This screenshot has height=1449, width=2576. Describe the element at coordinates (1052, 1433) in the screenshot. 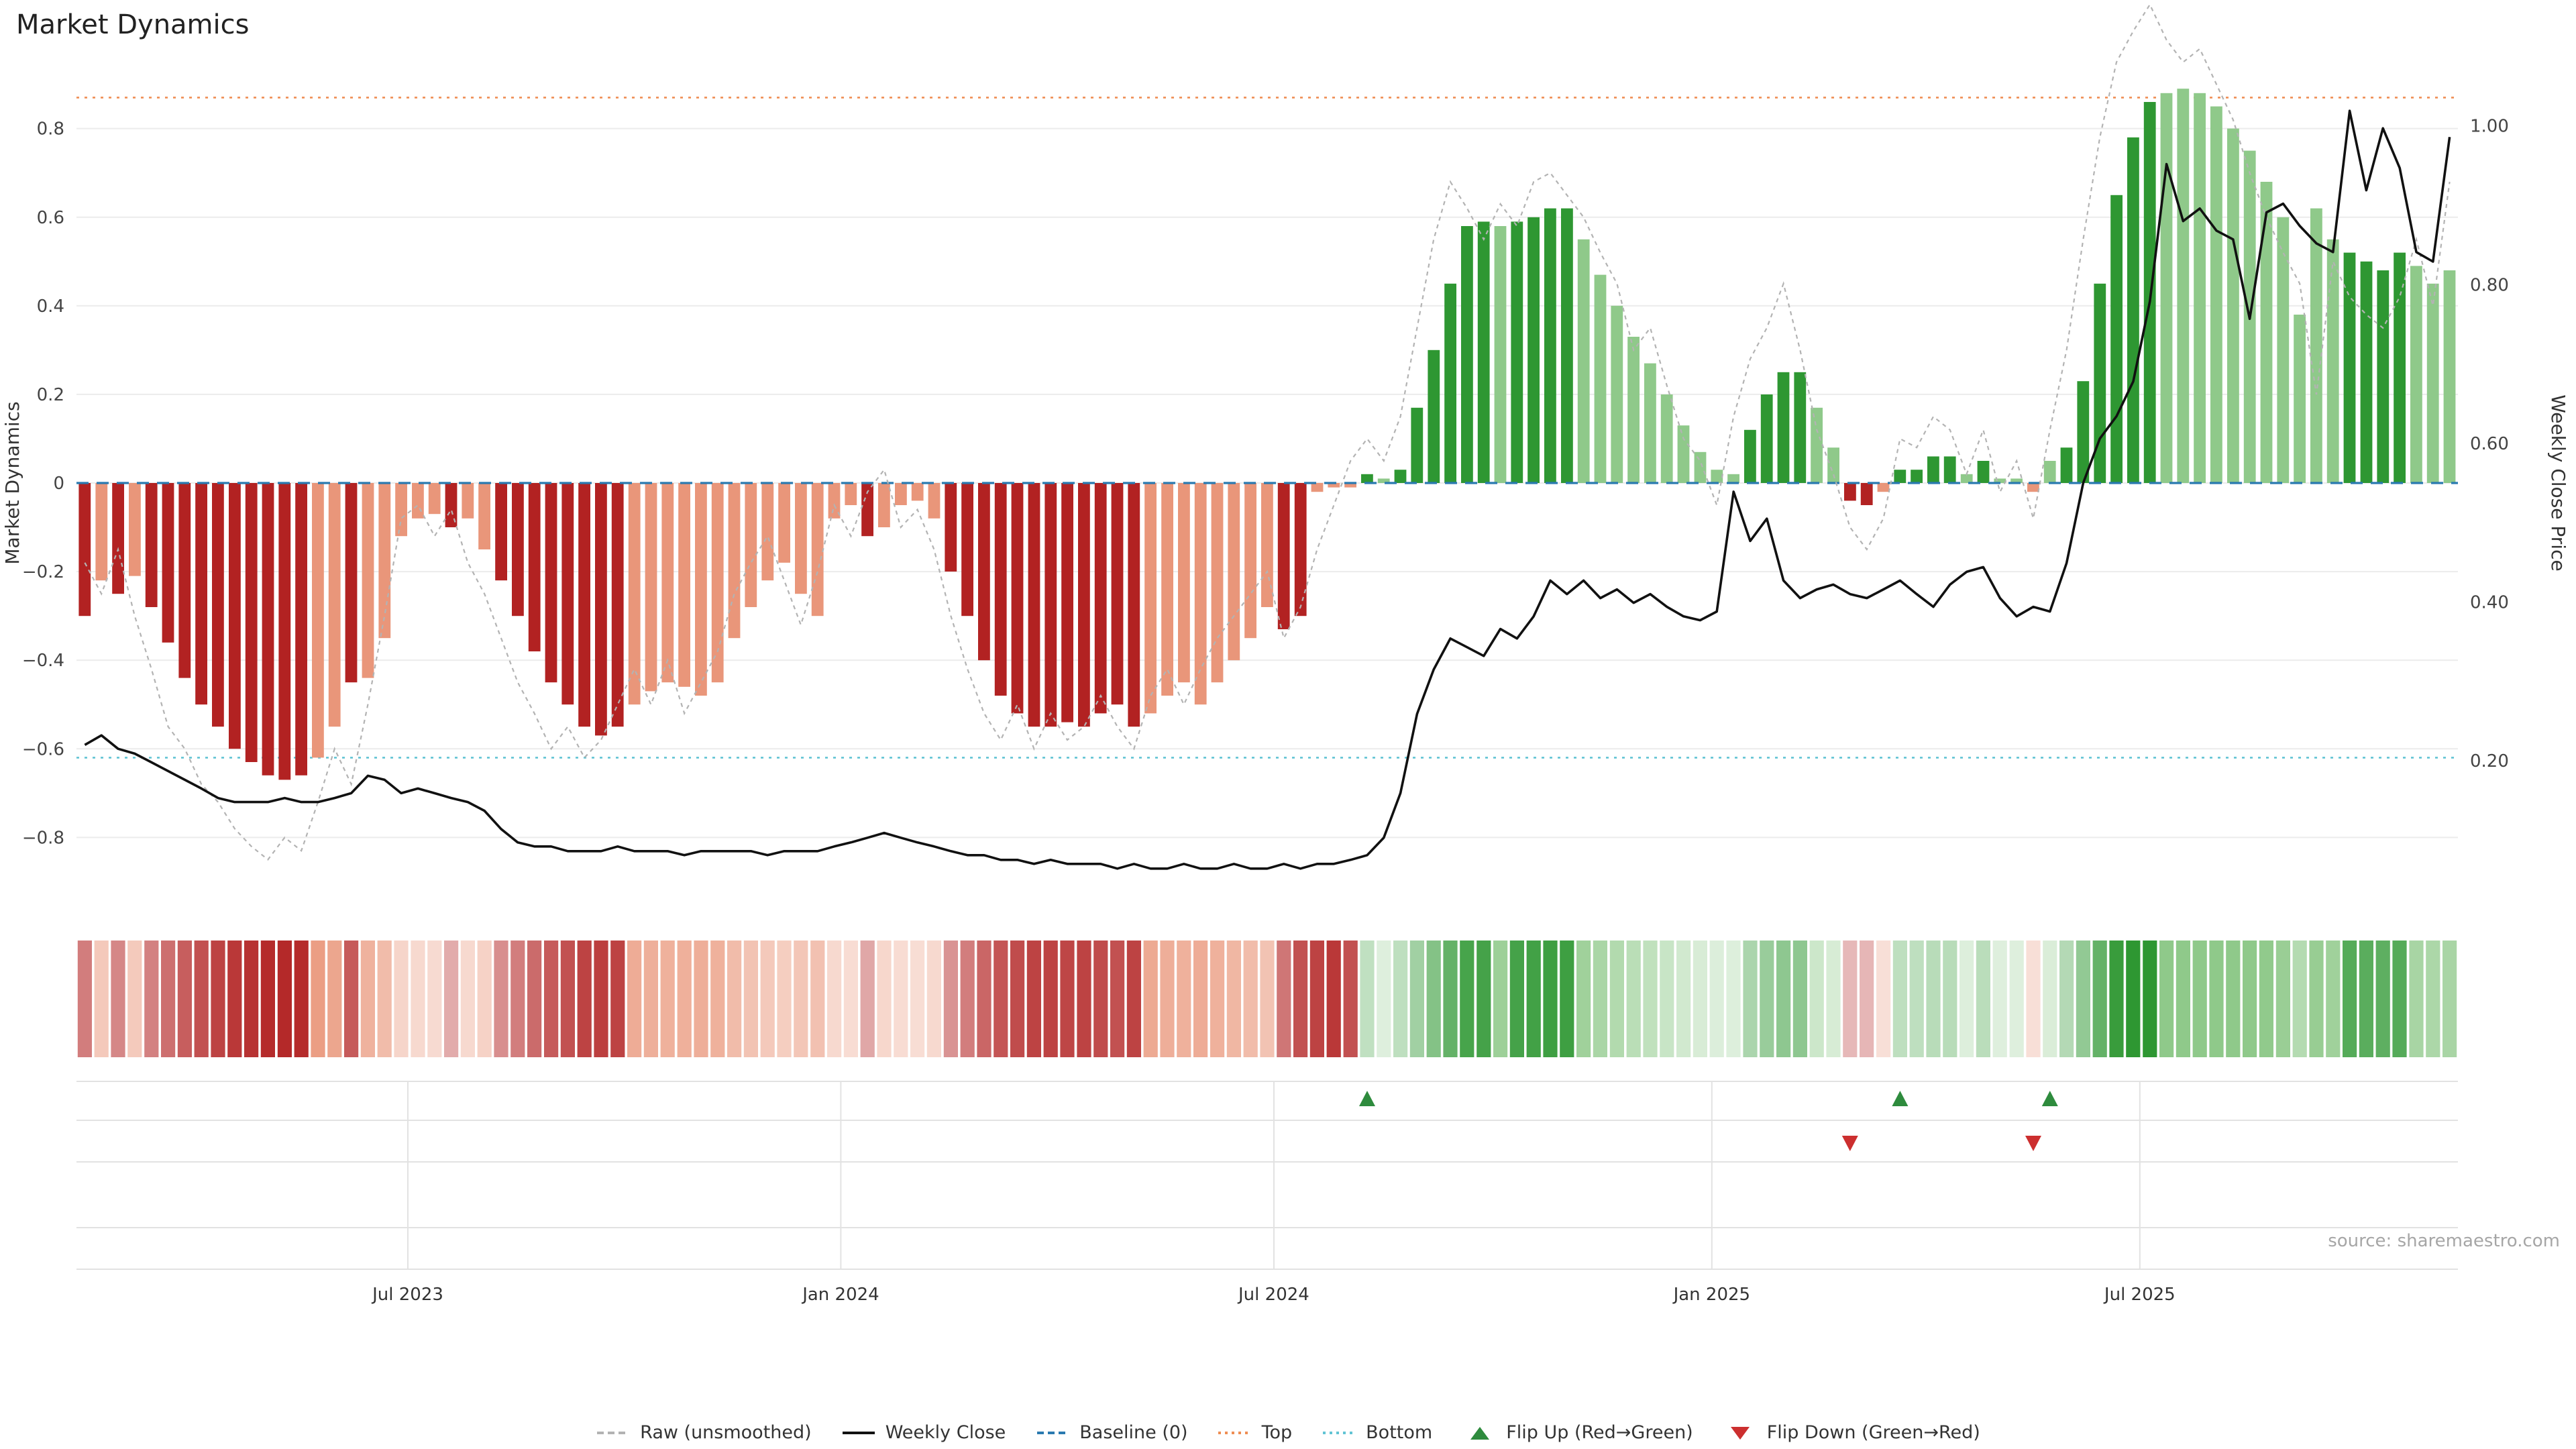

I see `baseline-swatch` at that location.